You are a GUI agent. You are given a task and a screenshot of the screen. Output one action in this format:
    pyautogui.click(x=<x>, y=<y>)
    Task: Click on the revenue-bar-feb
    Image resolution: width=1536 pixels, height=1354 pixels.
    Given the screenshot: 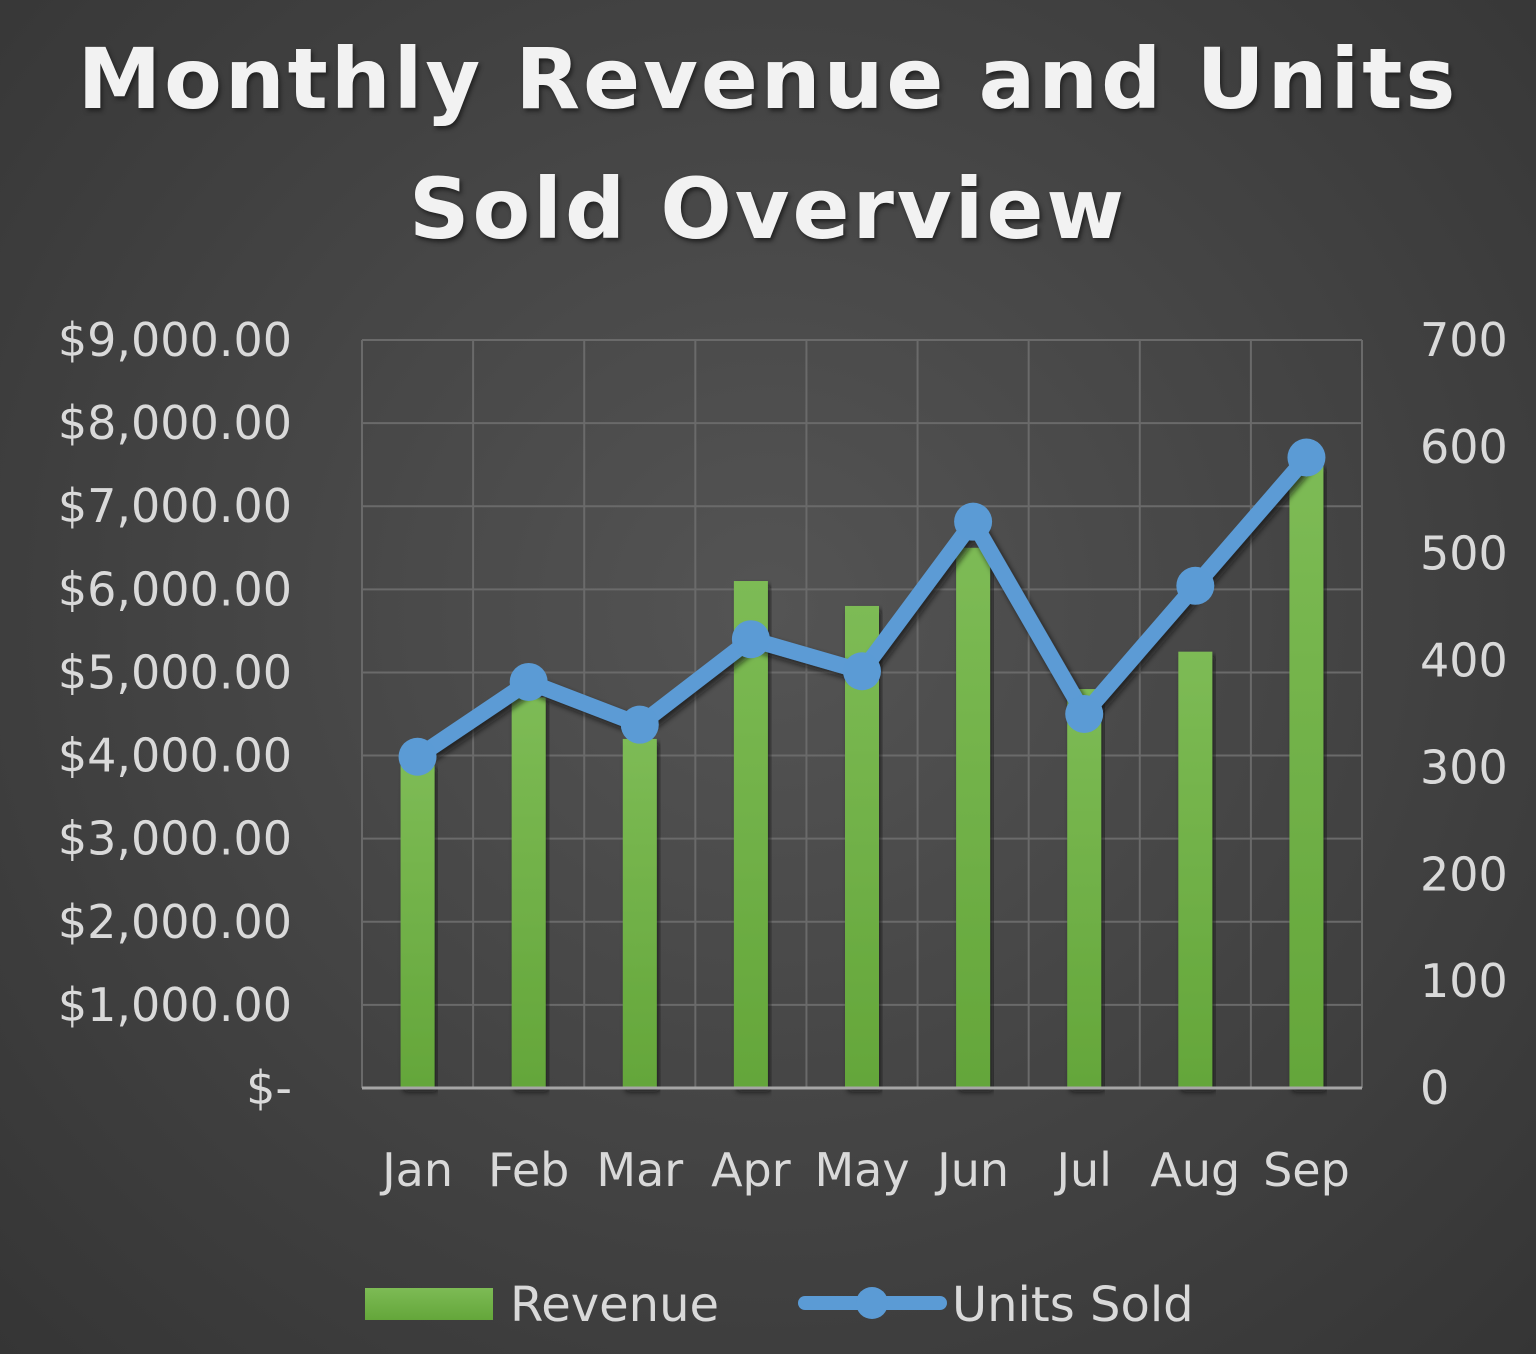 What is the action you would take?
    pyautogui.click(x=528, y=892)
    